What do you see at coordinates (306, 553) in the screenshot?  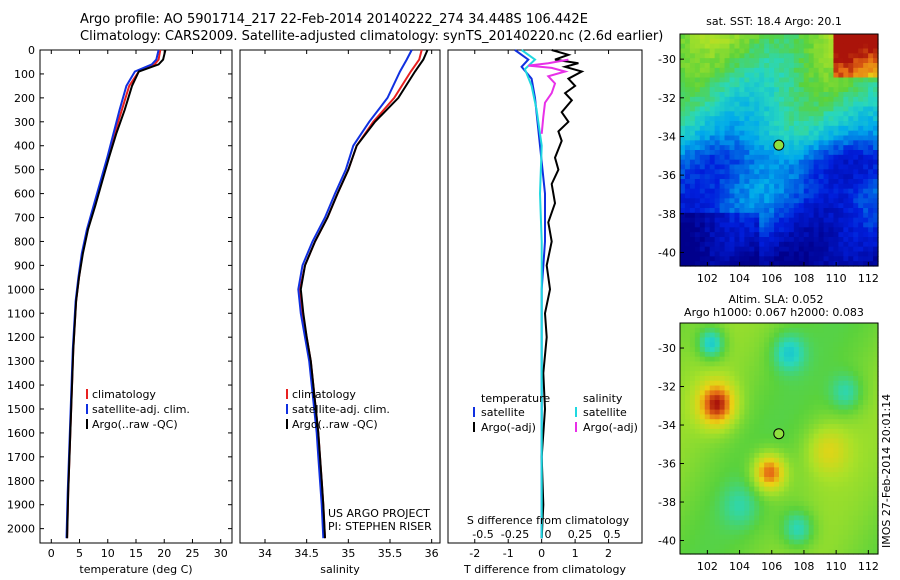 I see `sal-xtick-label: 34.5` at bounding box center [306, 553].